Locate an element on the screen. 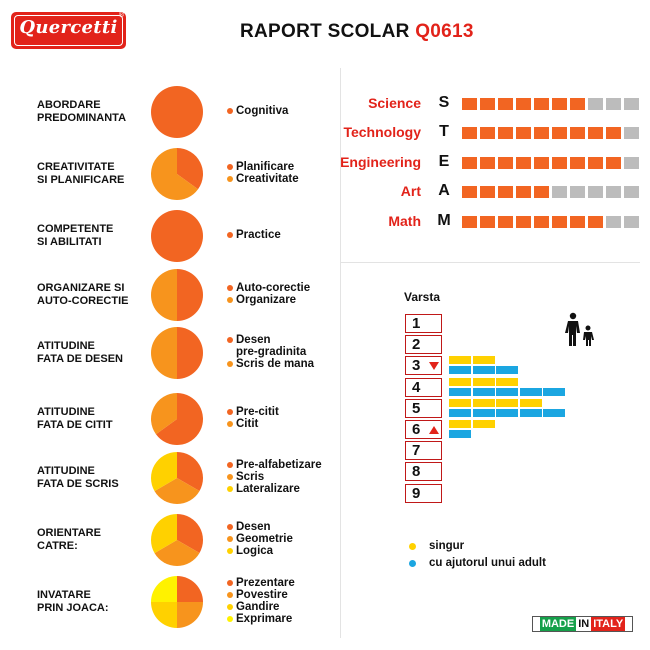 This screenshot has width=650, height=650. legend-text: Geometrie is located at coordinates (264, 539).